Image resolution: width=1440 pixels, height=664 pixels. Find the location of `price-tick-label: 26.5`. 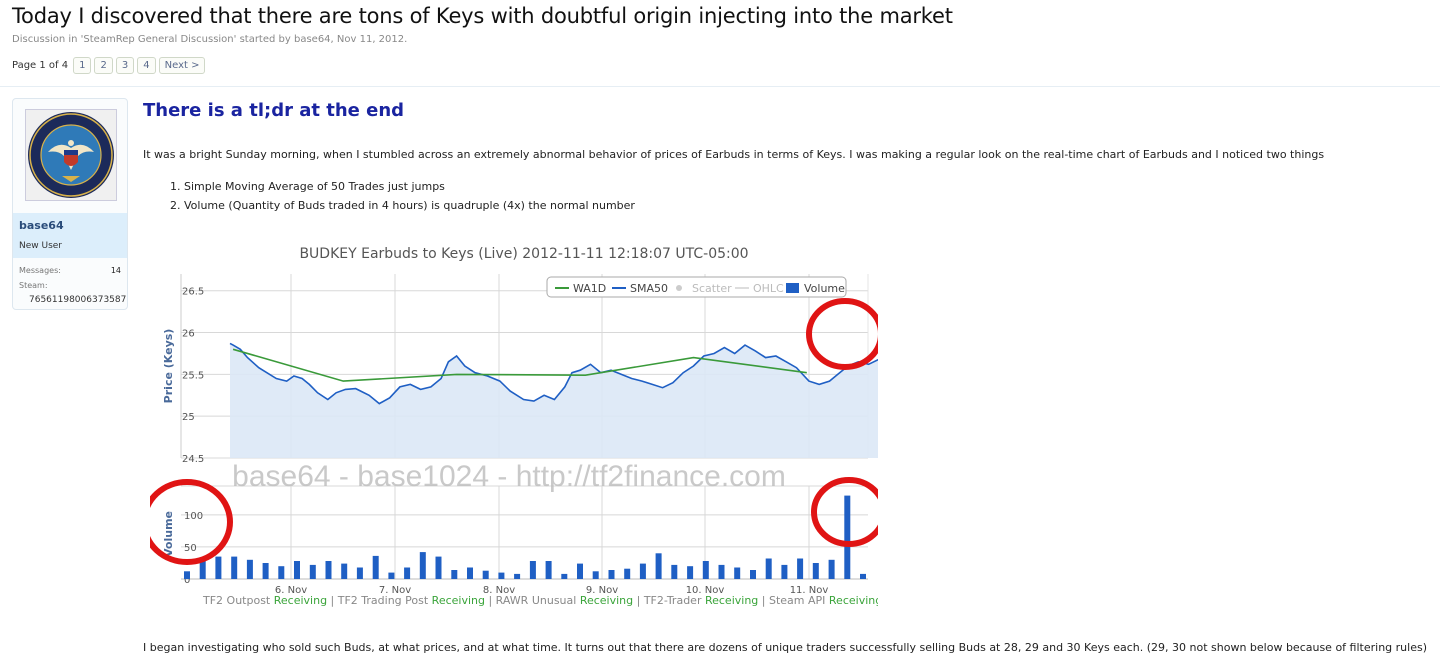

price-tick-label: 26.5 is located at coordinates (193, 292).